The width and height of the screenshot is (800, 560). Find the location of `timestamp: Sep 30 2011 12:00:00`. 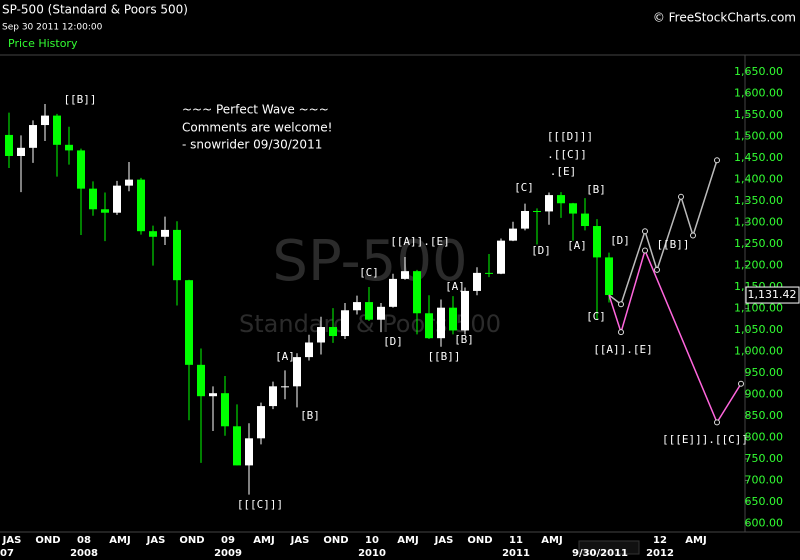

timestamp: Sep 30 2011 12:00:00 is located at coordinates (52, 28).